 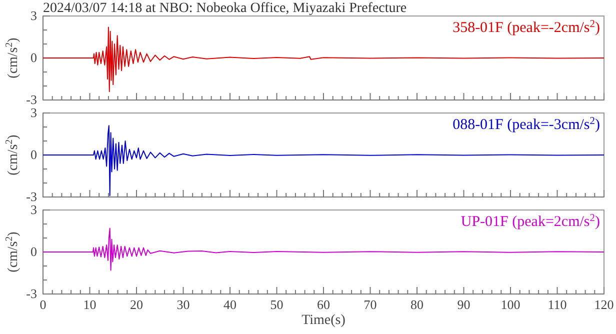 I want to click on x-tick-label: 60, so click(x=323, y=304).